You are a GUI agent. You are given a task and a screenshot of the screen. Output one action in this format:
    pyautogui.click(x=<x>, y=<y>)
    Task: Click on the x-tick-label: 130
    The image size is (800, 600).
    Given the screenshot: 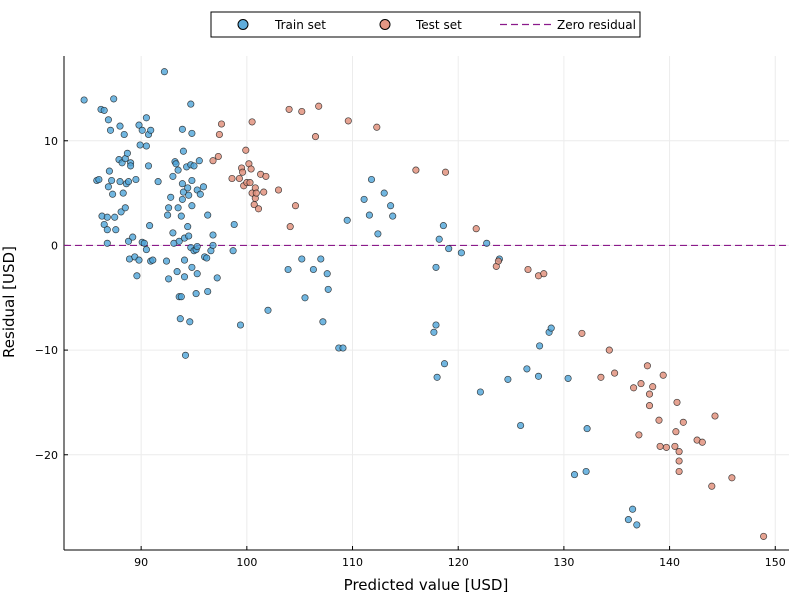 What is the action you would take?
    pyautogui.click(x=563, y=562)
    